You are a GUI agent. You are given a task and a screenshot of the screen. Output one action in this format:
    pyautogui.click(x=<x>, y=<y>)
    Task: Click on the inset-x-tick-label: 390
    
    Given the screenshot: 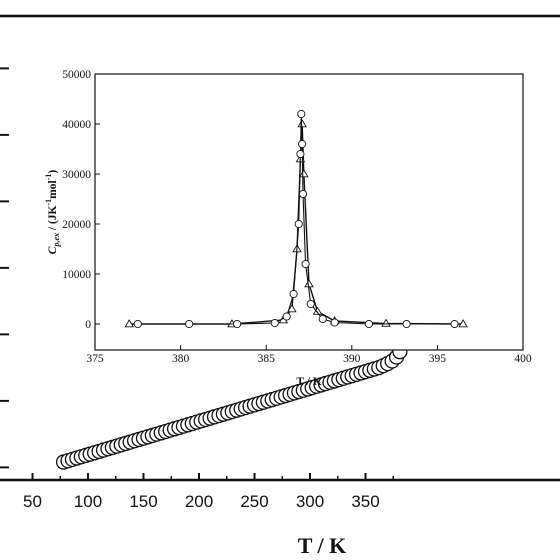 What is the action you would take?
    pyautogui.click(x=352, y=359)
    